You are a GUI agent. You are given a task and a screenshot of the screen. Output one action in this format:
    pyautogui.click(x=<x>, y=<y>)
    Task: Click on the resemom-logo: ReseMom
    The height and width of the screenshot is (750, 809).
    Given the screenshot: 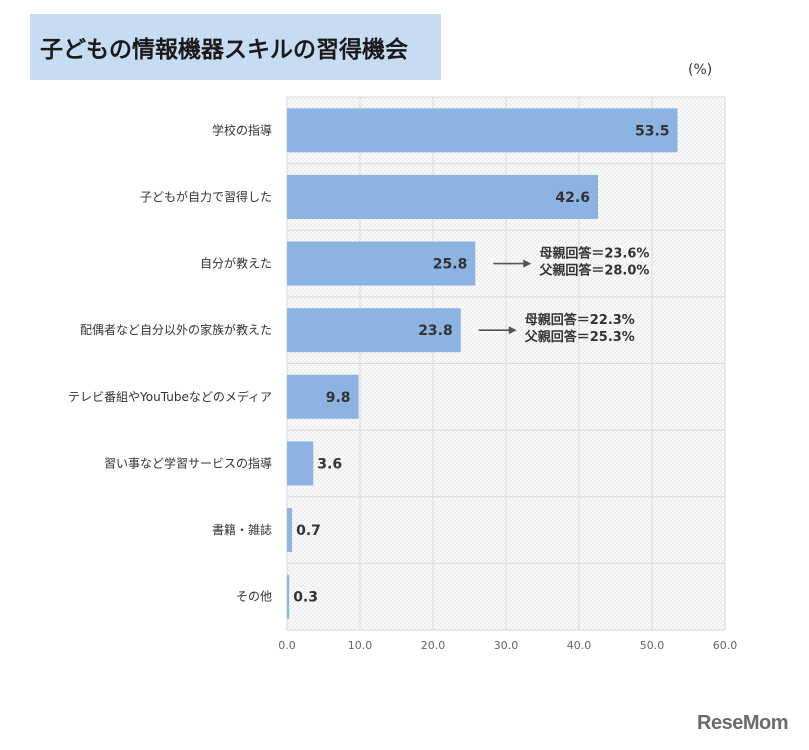 What is the action you would take?
    pyautogui.click(x=742, y=723)
    